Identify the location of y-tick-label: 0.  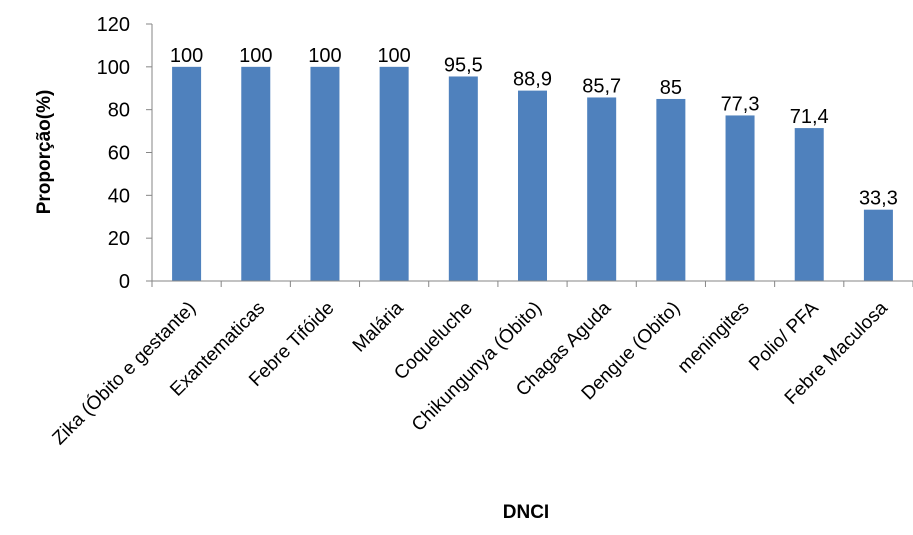
(124, 282).